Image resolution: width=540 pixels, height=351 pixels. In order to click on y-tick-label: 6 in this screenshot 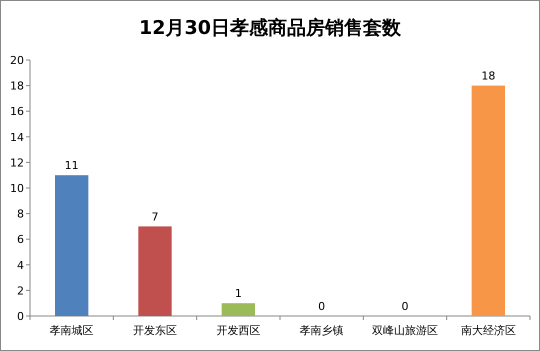, I will do `click(20, 239)`.